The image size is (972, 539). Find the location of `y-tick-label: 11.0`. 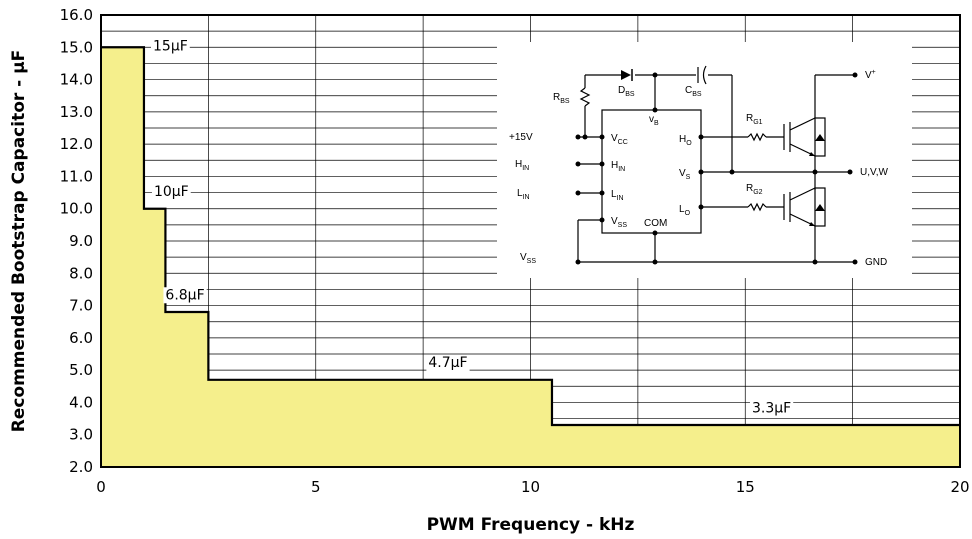

y-tick-label: 11.0 is located at coordinates (76, 176).